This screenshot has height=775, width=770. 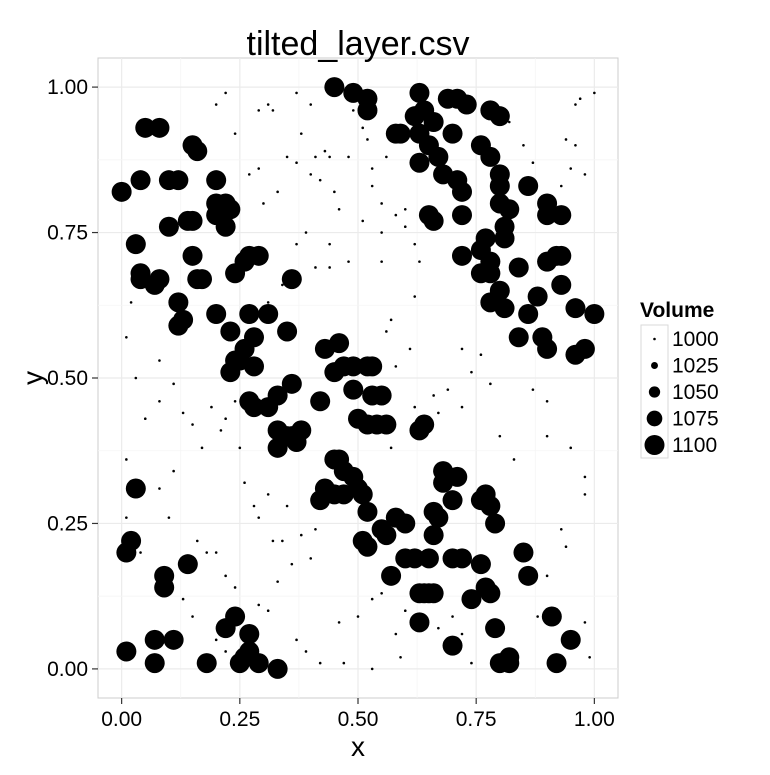 What do you see at coordinates (695, 366) in the screenshot?
I see `legend-entry-label: 1025` at bounding box center [695, 366].